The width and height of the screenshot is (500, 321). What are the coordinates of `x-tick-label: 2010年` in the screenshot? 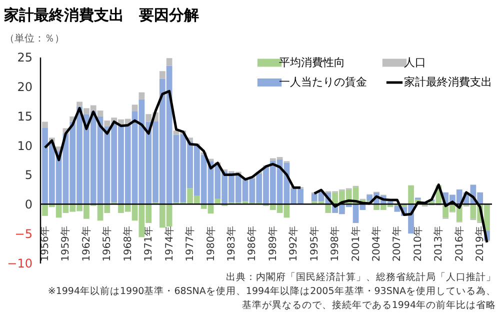 It's located at (418, 244).